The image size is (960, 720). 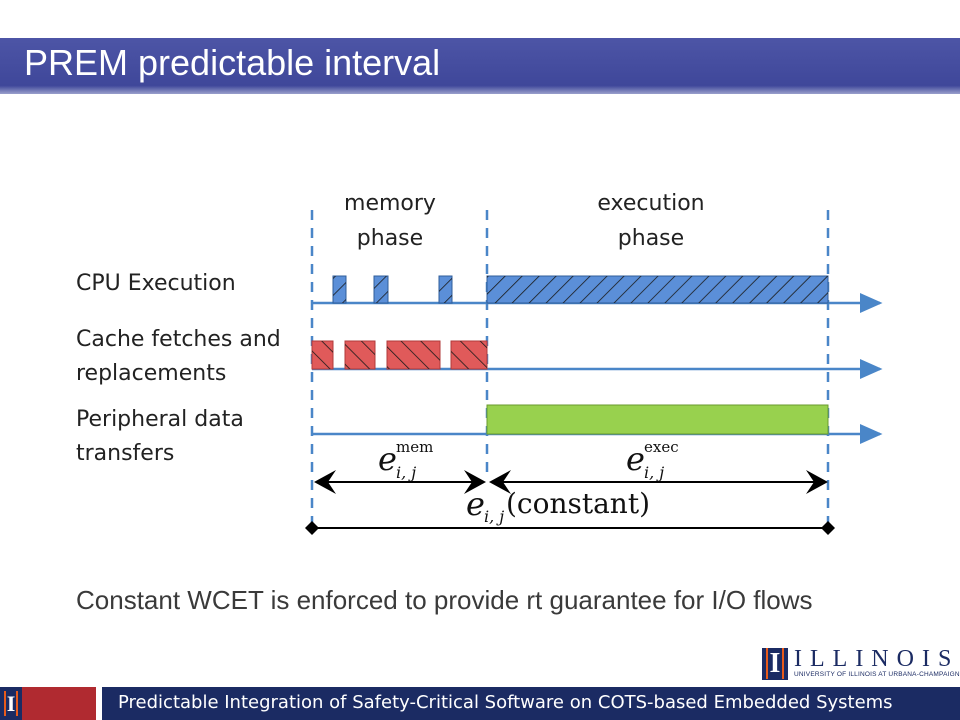 What do you see at coordinates (390, 203) in the screenshot?
I see `memory-phase-label-line1: memory` at bounding box center [390, 203].